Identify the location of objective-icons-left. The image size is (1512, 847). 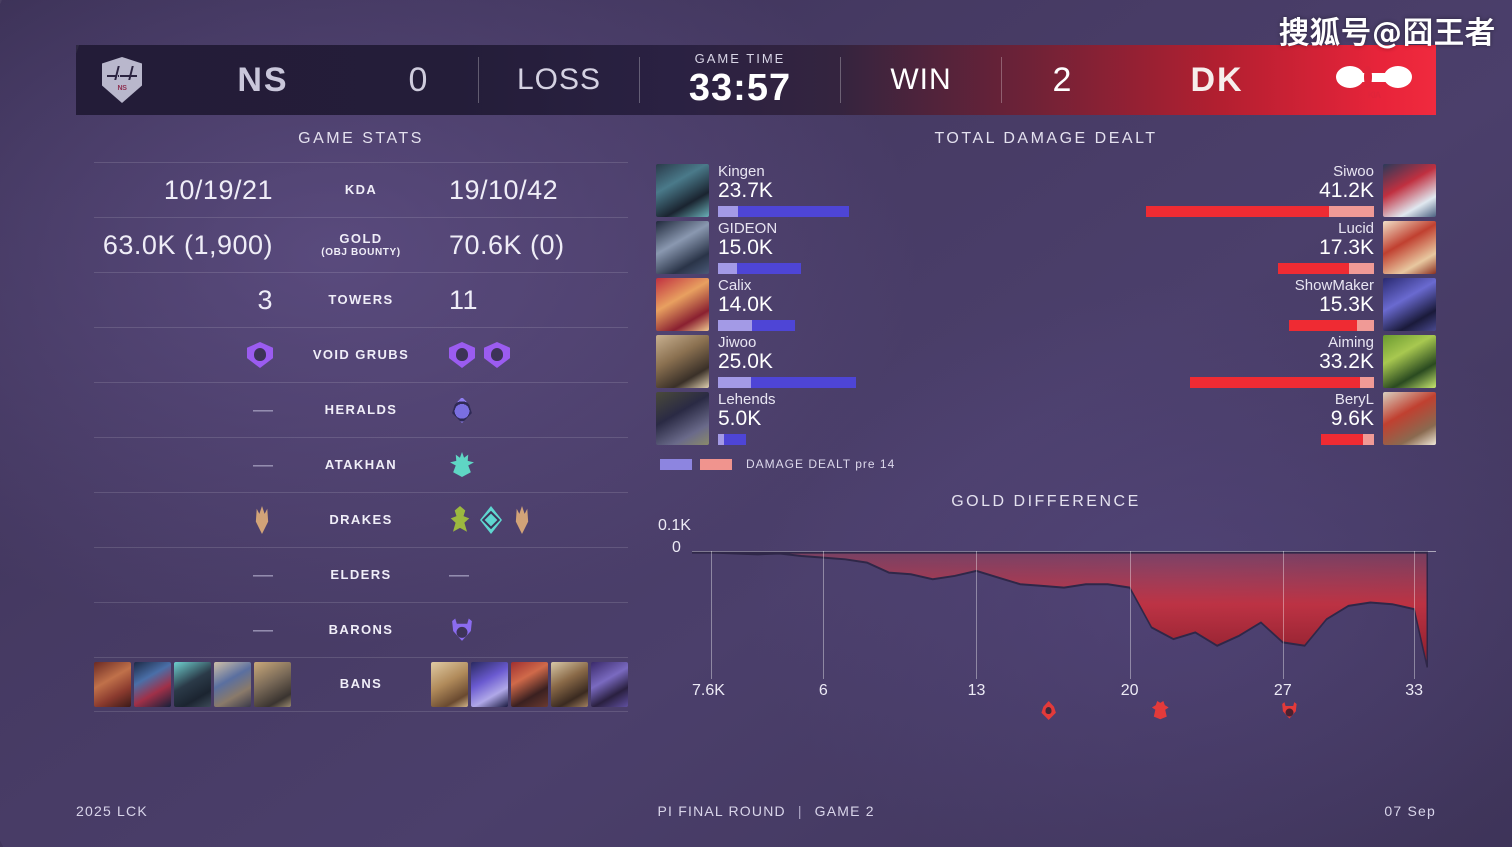
(260, 355).